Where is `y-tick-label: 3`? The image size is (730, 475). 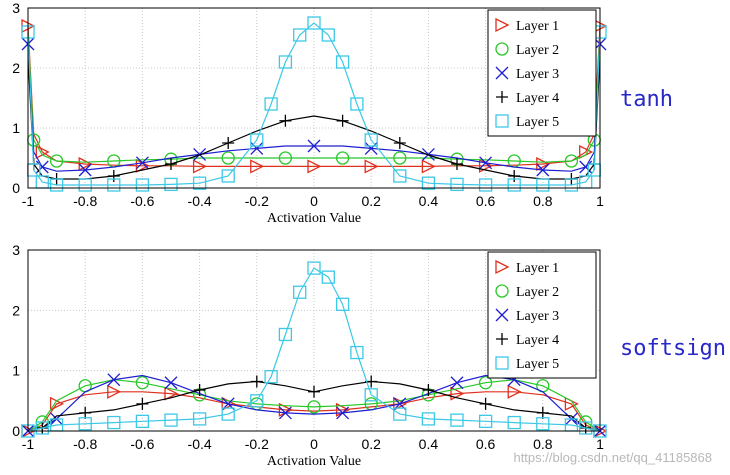 y-tick-label: 3 is located at coordinates (16, 250).